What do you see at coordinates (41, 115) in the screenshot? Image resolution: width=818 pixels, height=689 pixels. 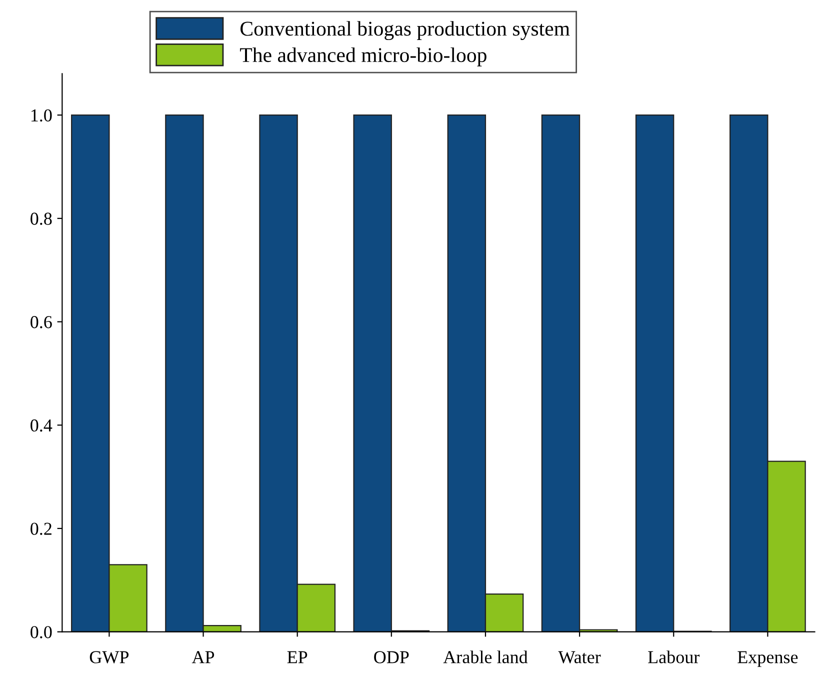 I see `y-tick-label: 1.0` at bounding box center [41, 115].